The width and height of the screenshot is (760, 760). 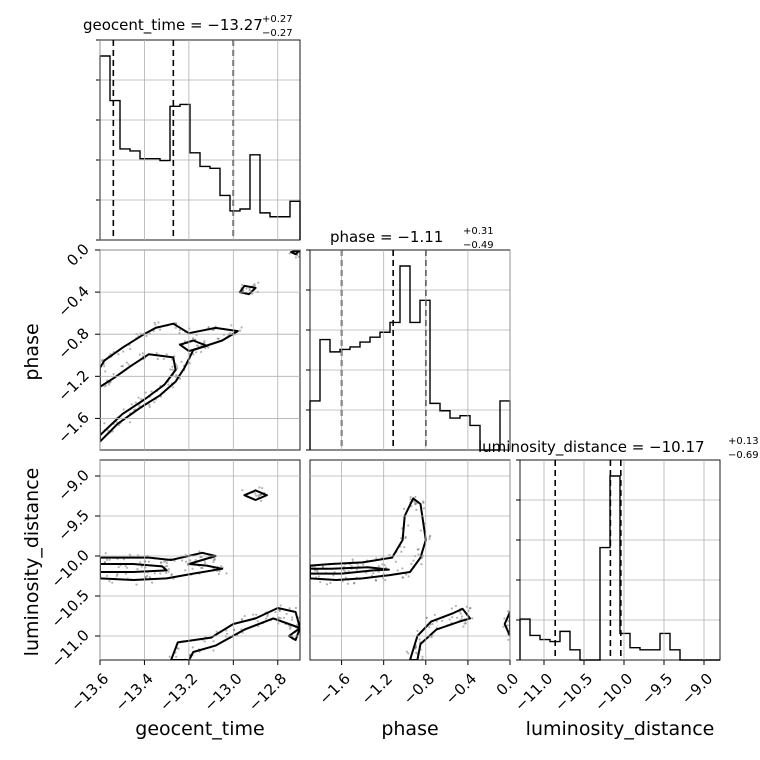 I want to click on y-tick-label-luminosity-distance-2: −10.0, so click(x=70, y=568).